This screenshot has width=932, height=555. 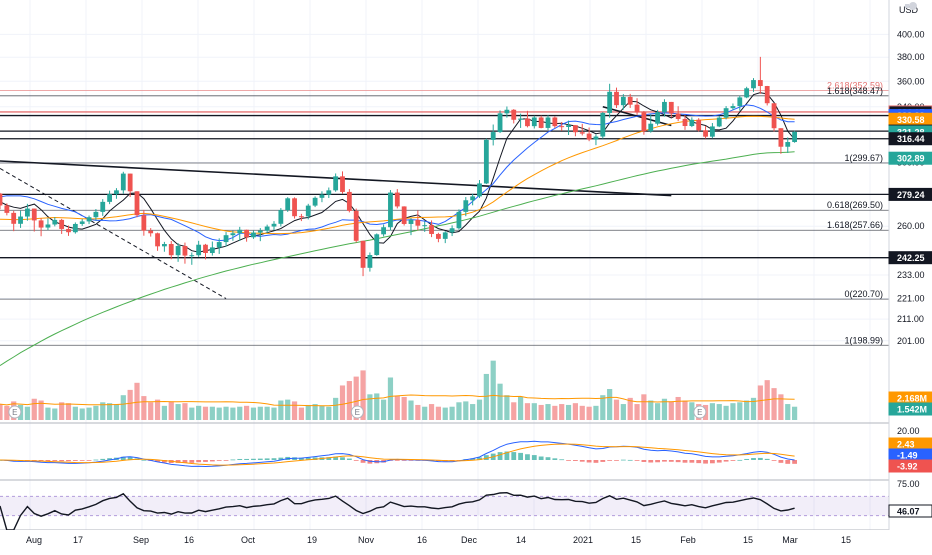 I want to click on time-tick-label: 17, so click(x=78, y=540).